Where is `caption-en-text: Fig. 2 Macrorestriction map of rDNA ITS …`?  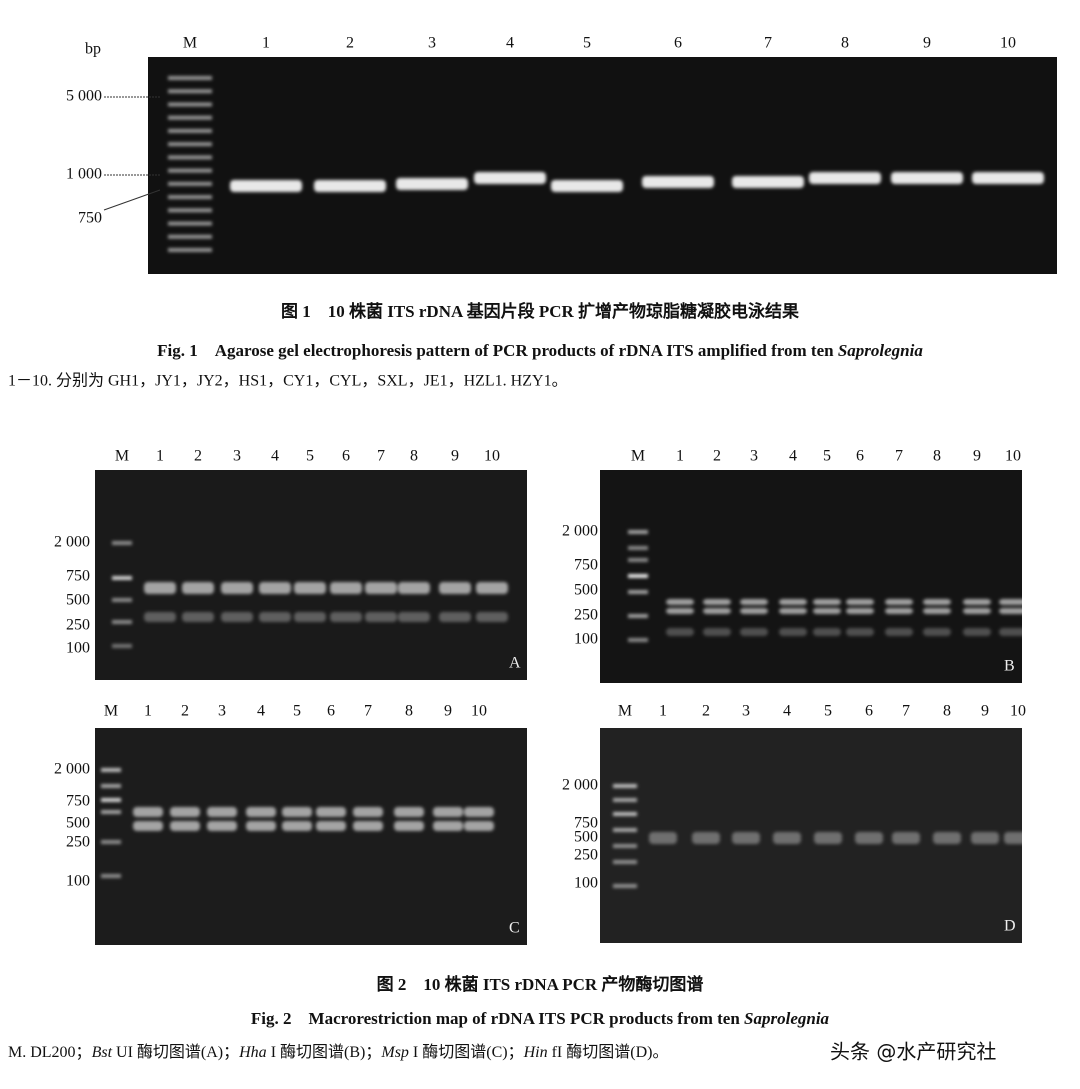
caption-en-text: Fig. 2 Macrorestriction map of rDNA ITS … is located at coordinates (497, 1018).